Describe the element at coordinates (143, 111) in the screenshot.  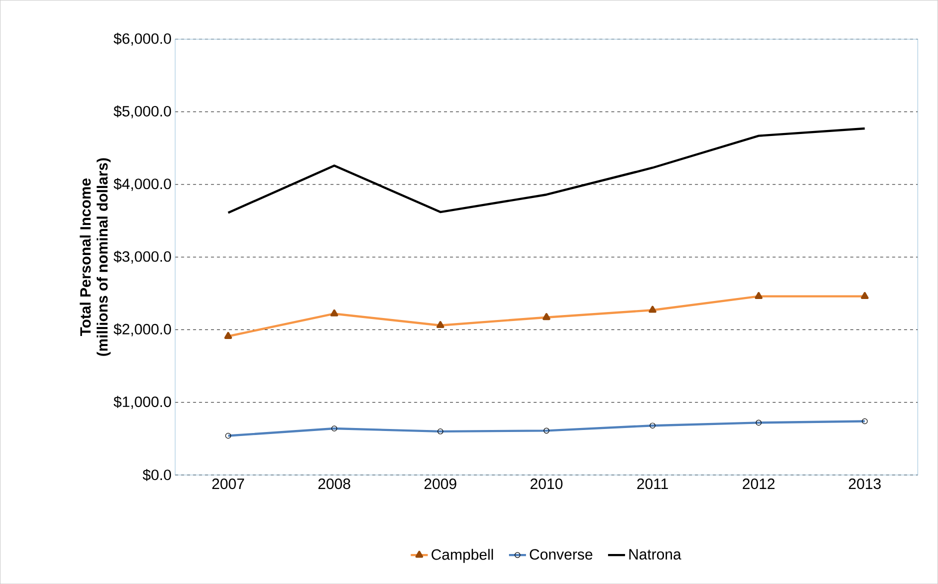
I see `y-tick-label: $5,000.0` at that location.